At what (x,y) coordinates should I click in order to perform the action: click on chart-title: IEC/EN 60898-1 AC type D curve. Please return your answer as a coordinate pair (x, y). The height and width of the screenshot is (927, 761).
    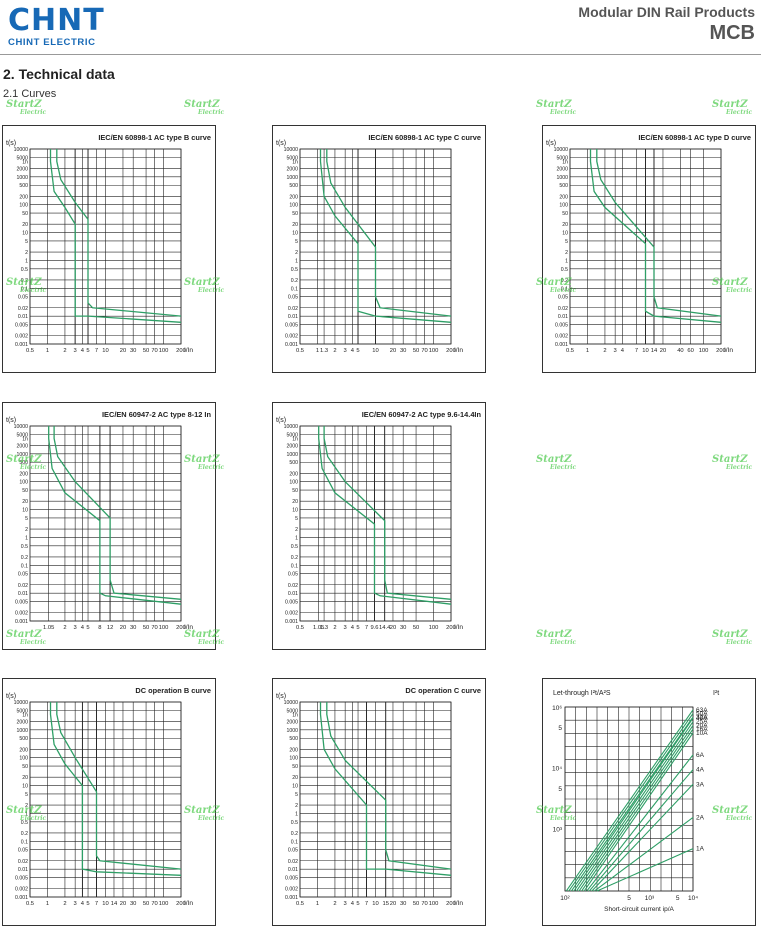
    Looking at the image, I should click on (694, 137).